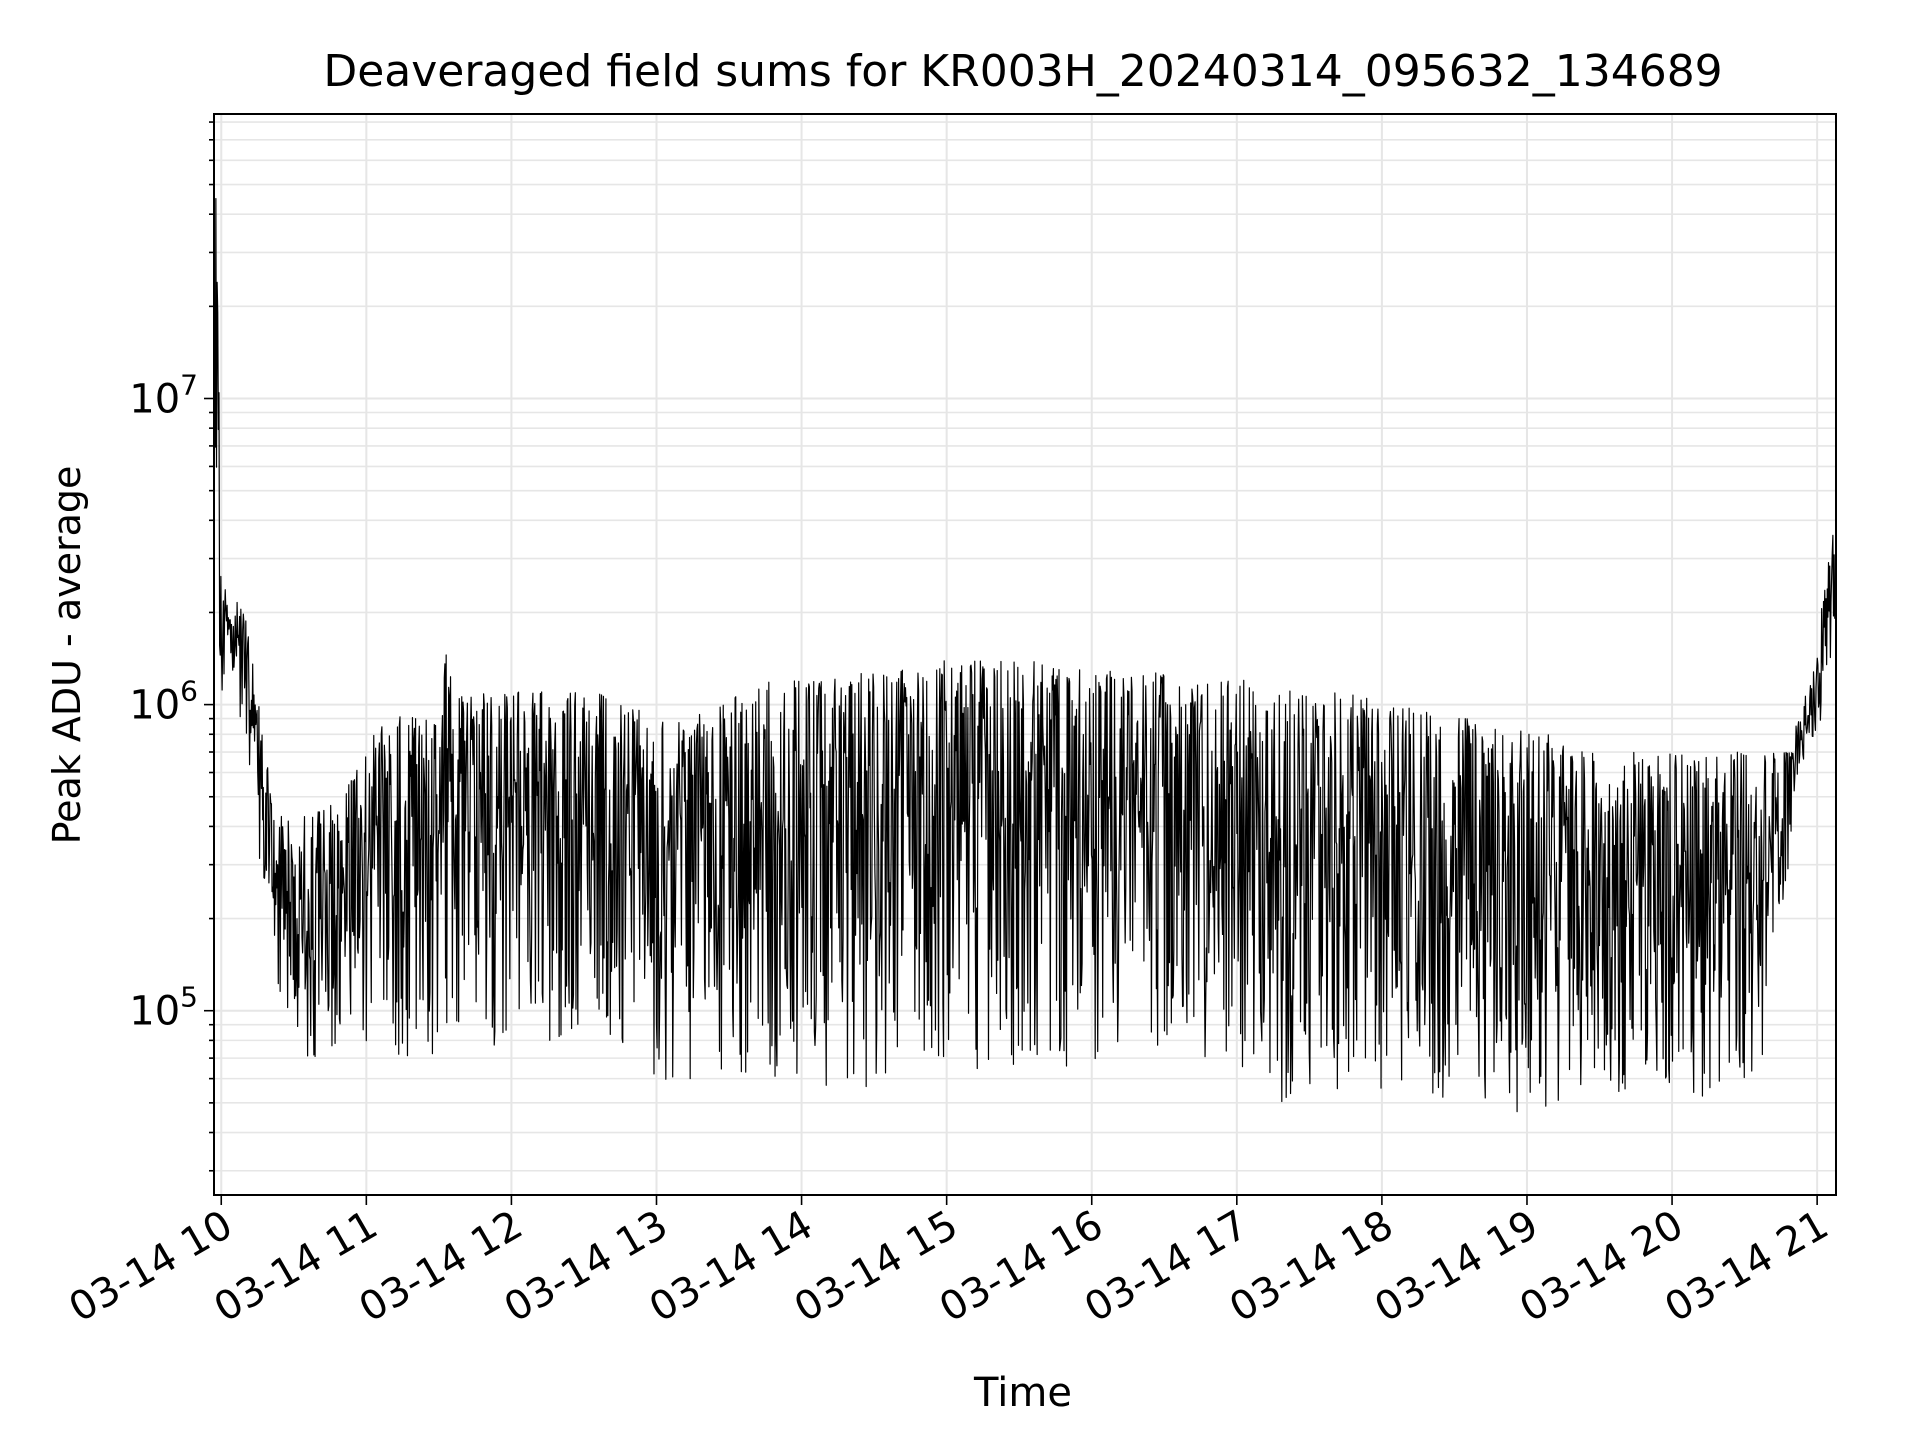  What do you see at coordinates (1022, 1393) in the screenshot?
I see `x-axis-label: Time` at bounding box center [1022, 1393].